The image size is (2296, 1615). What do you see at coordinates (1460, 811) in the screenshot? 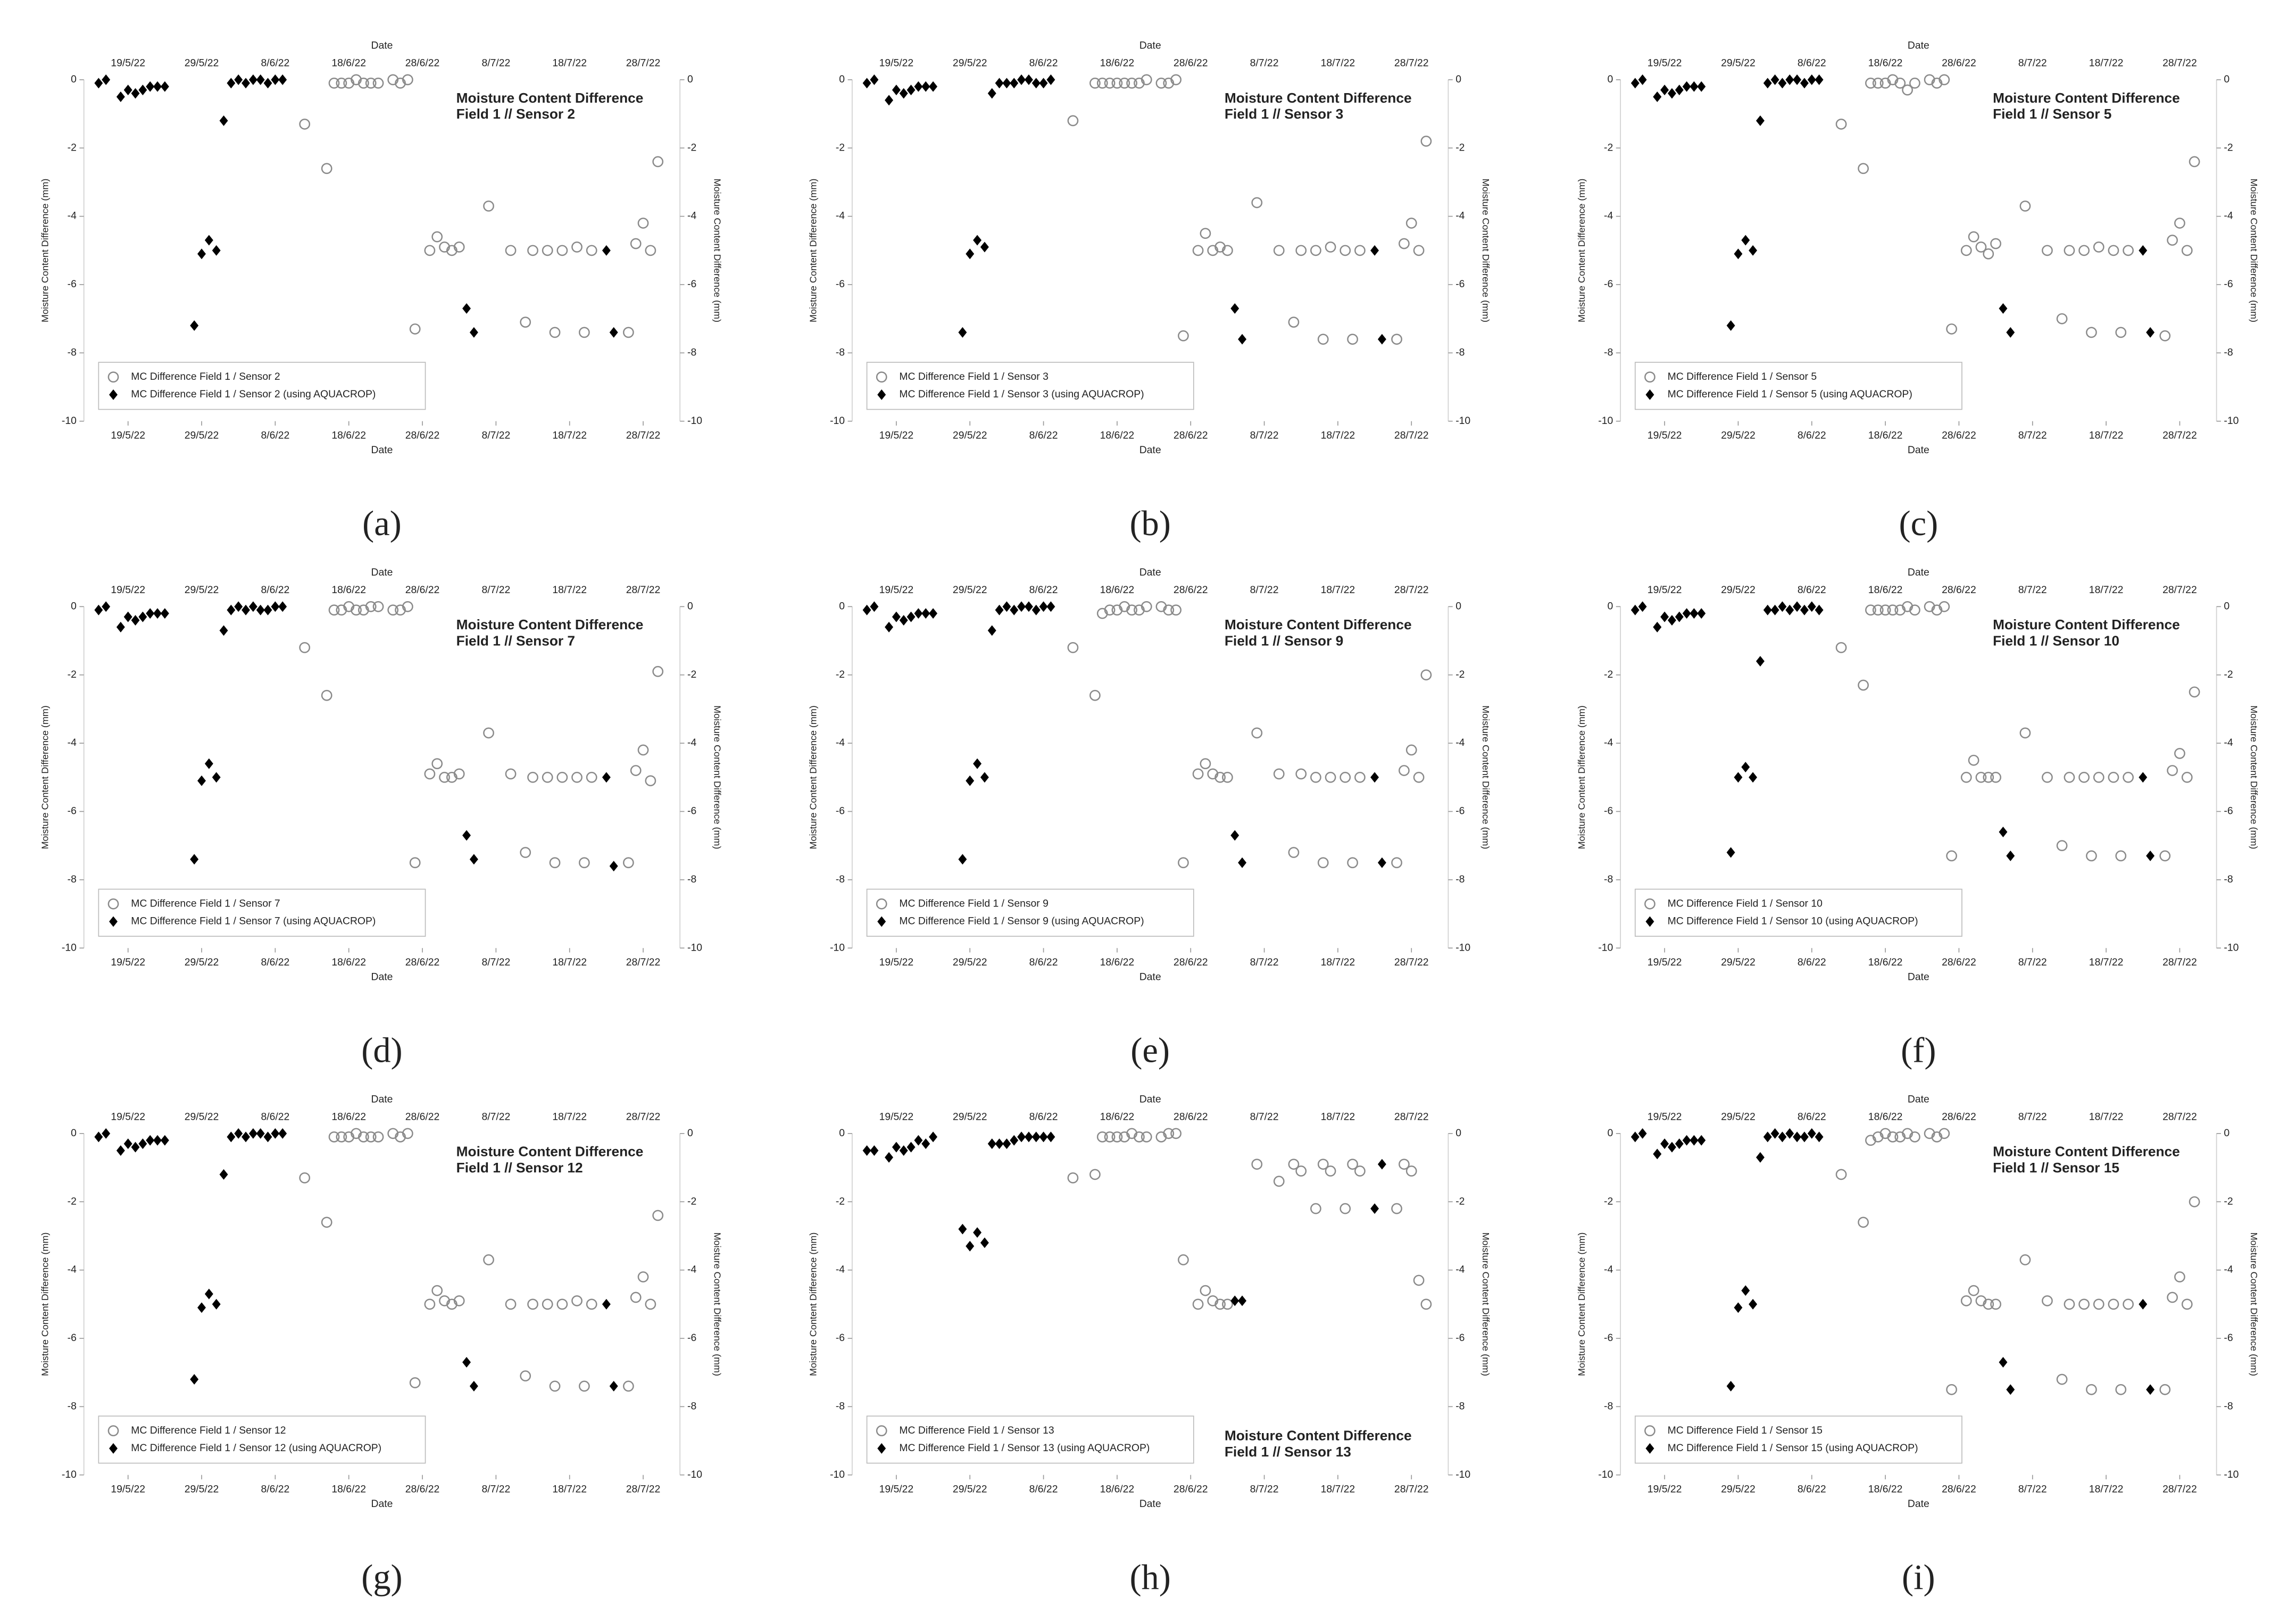
I see `y2-tick-label: -6` at bounding box center [1460, 811].